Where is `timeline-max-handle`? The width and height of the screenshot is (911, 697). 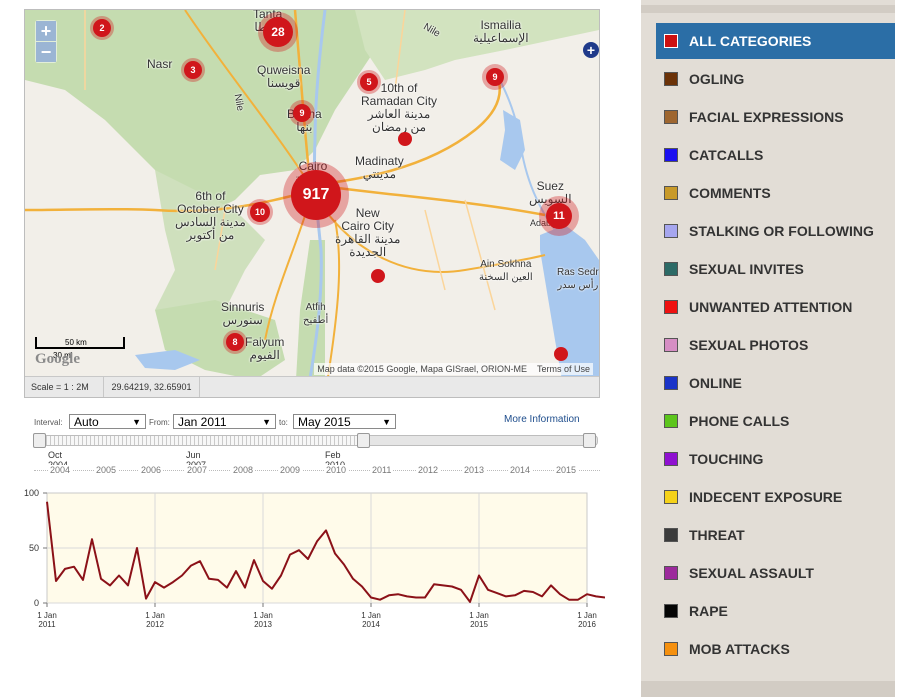
timeline-max-handle is located at coordinates (589, 440).